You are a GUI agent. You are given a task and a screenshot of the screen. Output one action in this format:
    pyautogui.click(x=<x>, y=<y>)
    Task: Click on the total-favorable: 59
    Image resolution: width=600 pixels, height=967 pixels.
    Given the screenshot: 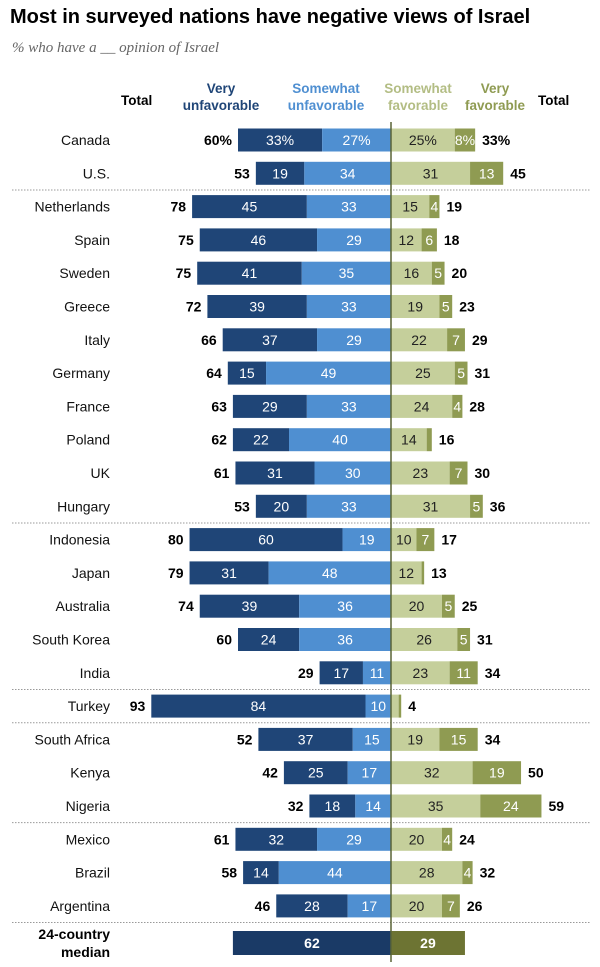 What is the action you would take?
    pyautogui.click(x=556, y=806)
    